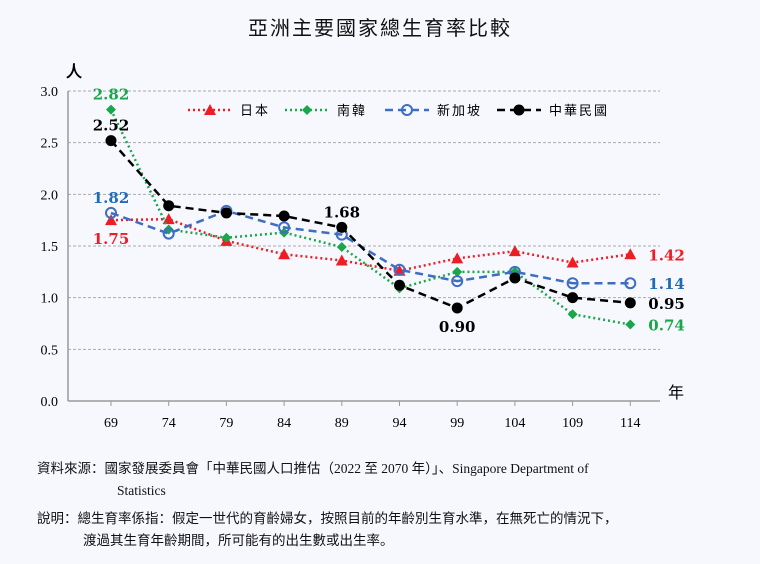  What do you see at coordinates (380, 28) in the screenshot?
I see `chart-title: 亞洲主要國家總生育率比較` at bounding box center [380, 28].